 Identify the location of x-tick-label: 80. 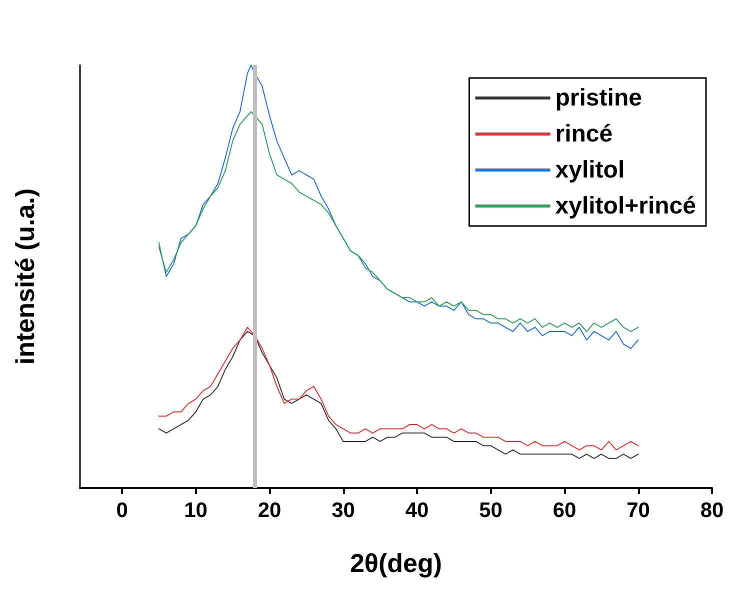
(712, 510).